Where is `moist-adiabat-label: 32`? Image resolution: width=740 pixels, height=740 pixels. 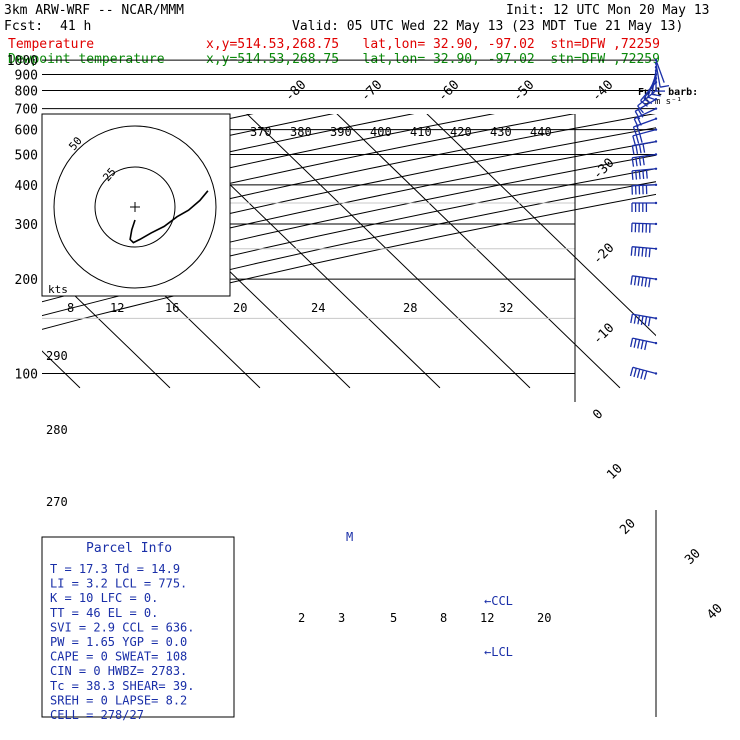 moist-adiabat-label: 32 is located at coordinates (506, 308).